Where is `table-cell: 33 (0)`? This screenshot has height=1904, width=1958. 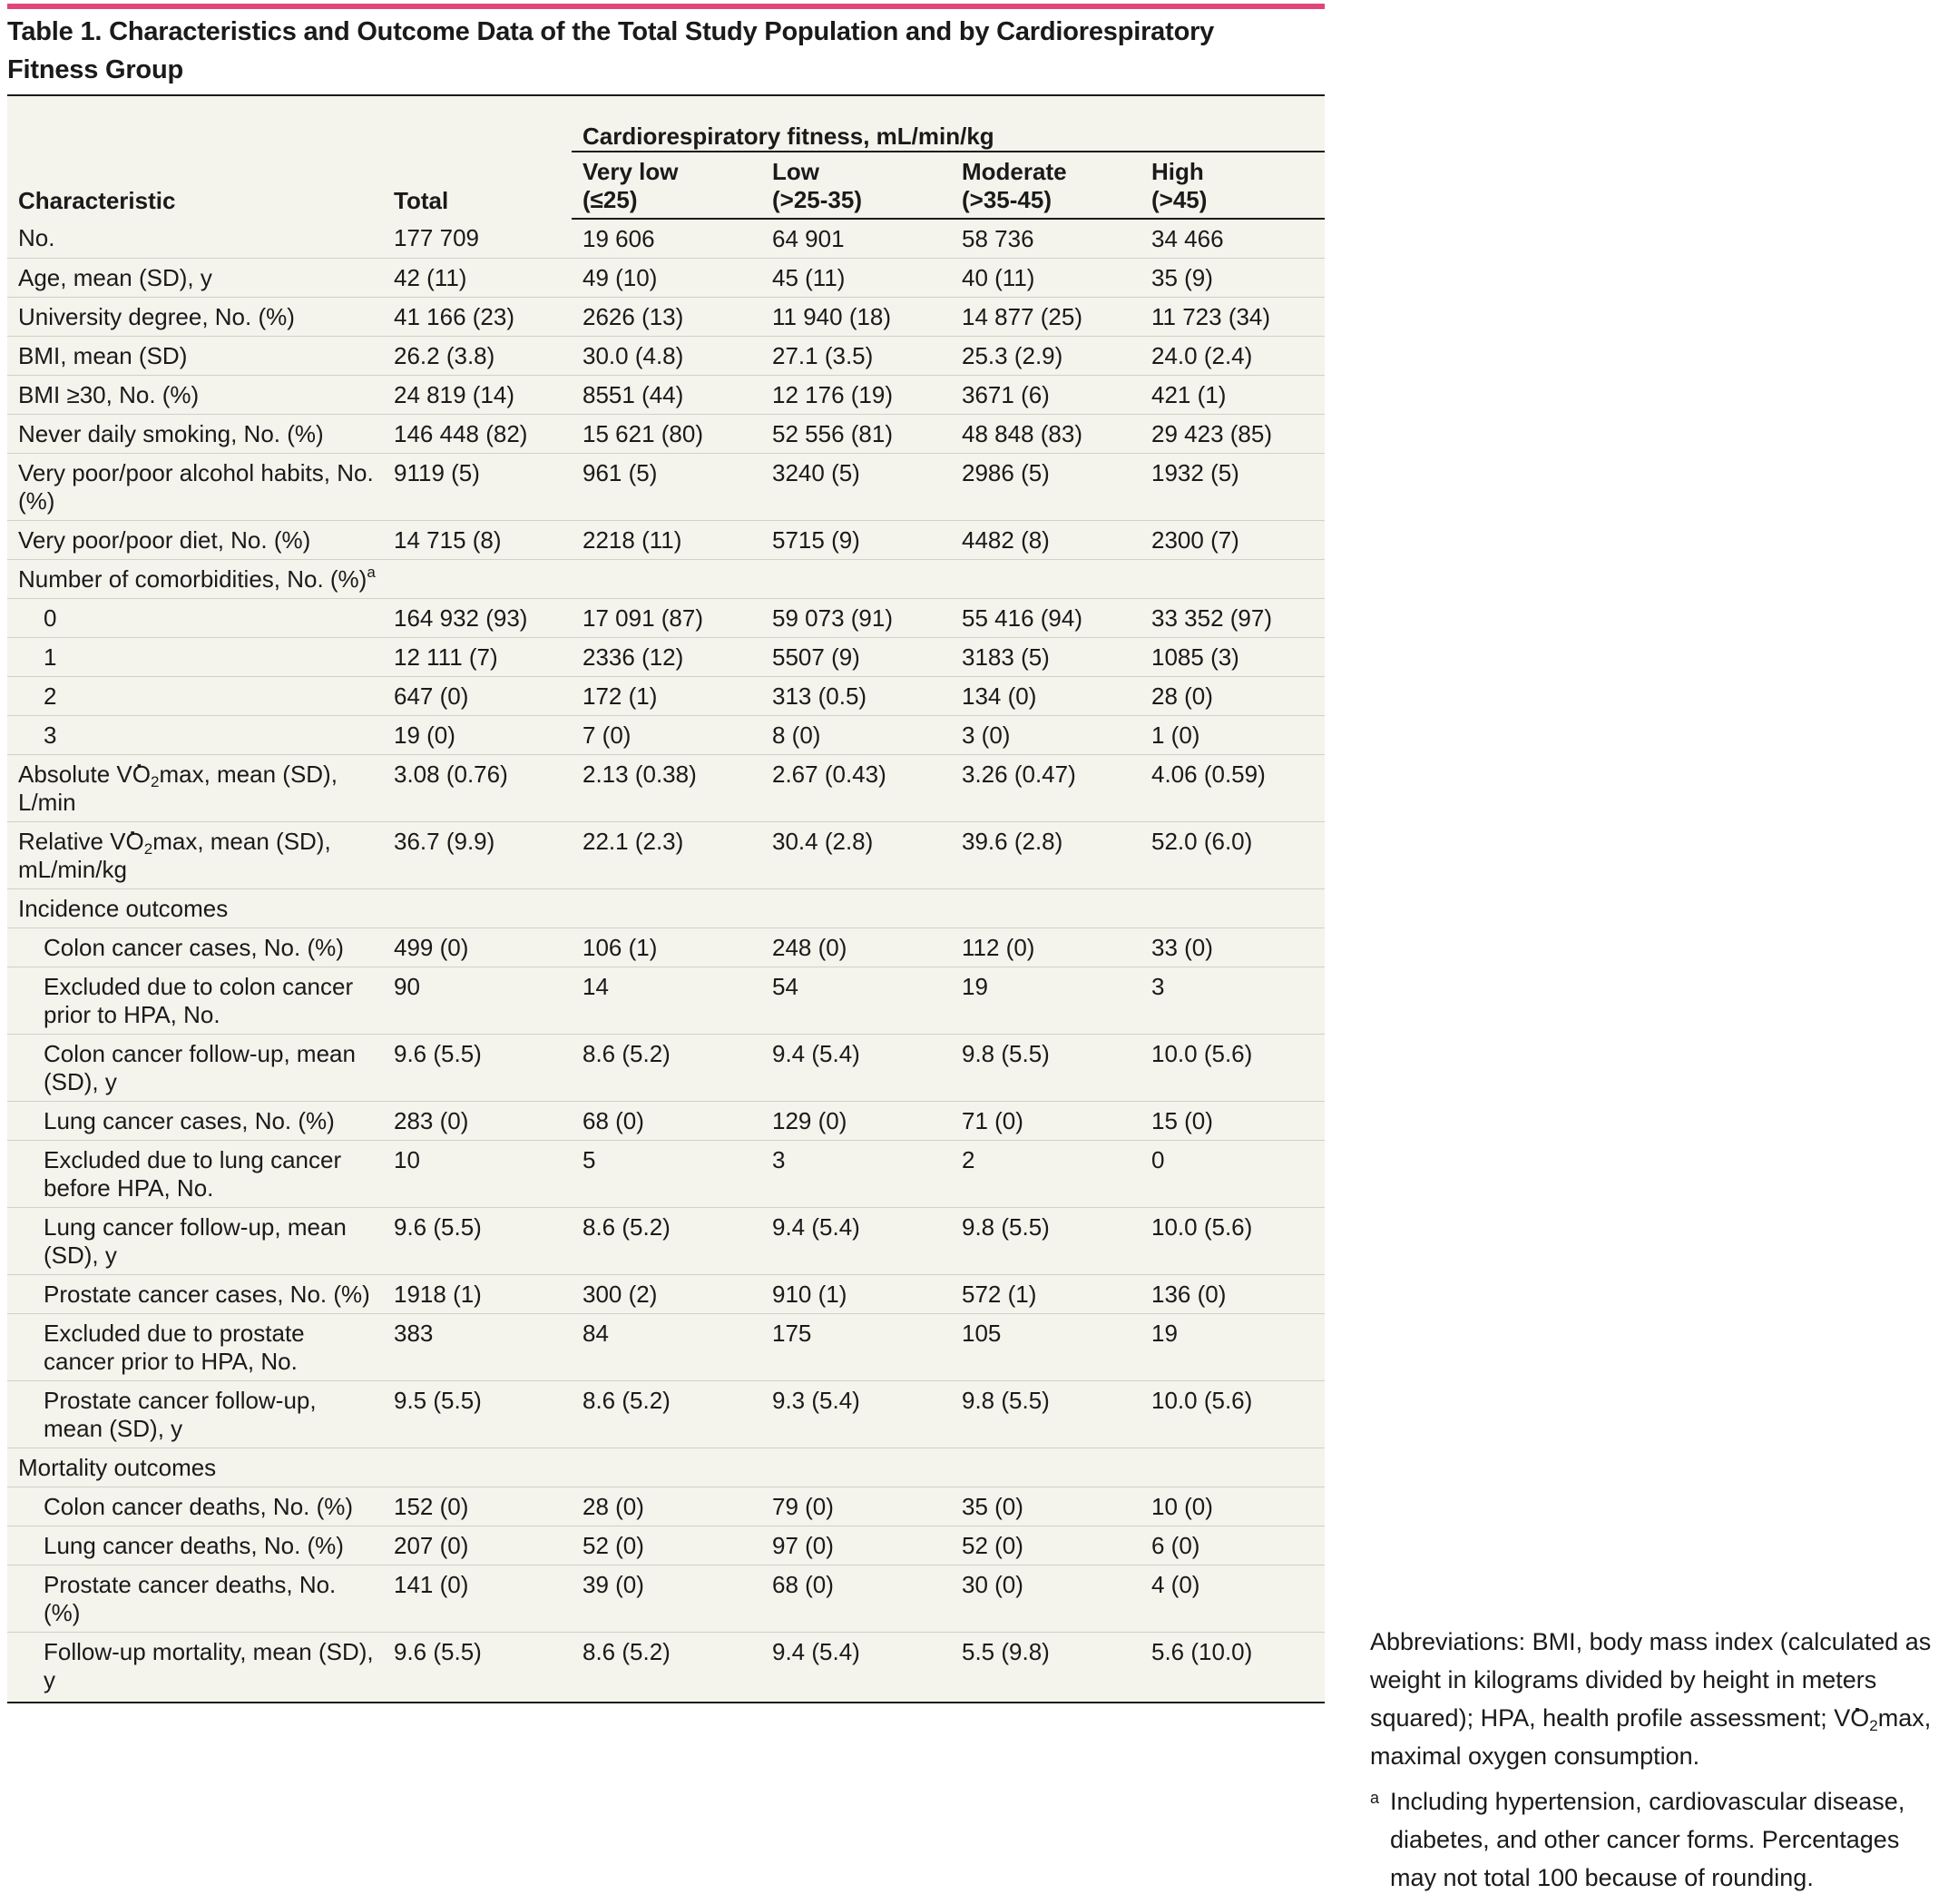
table-cell: 33 (0) is located at coordinates (1233, 947).